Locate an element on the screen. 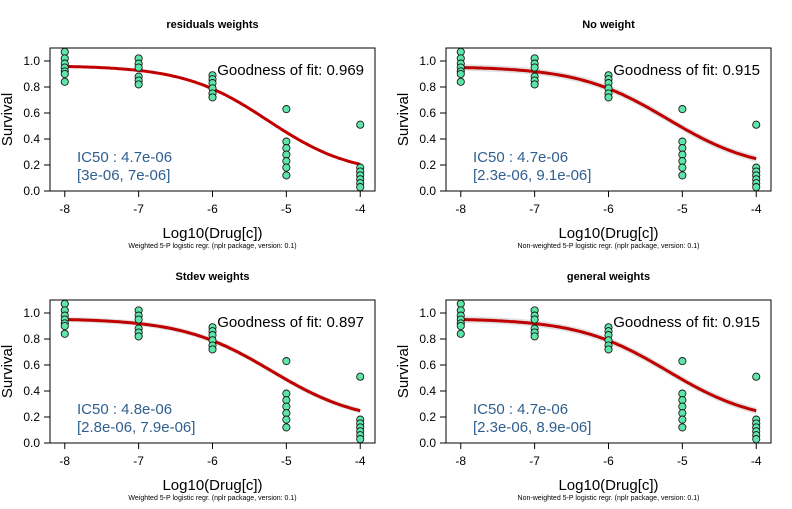  chart-title: Stdev weights is located at coordinates (213, 277).